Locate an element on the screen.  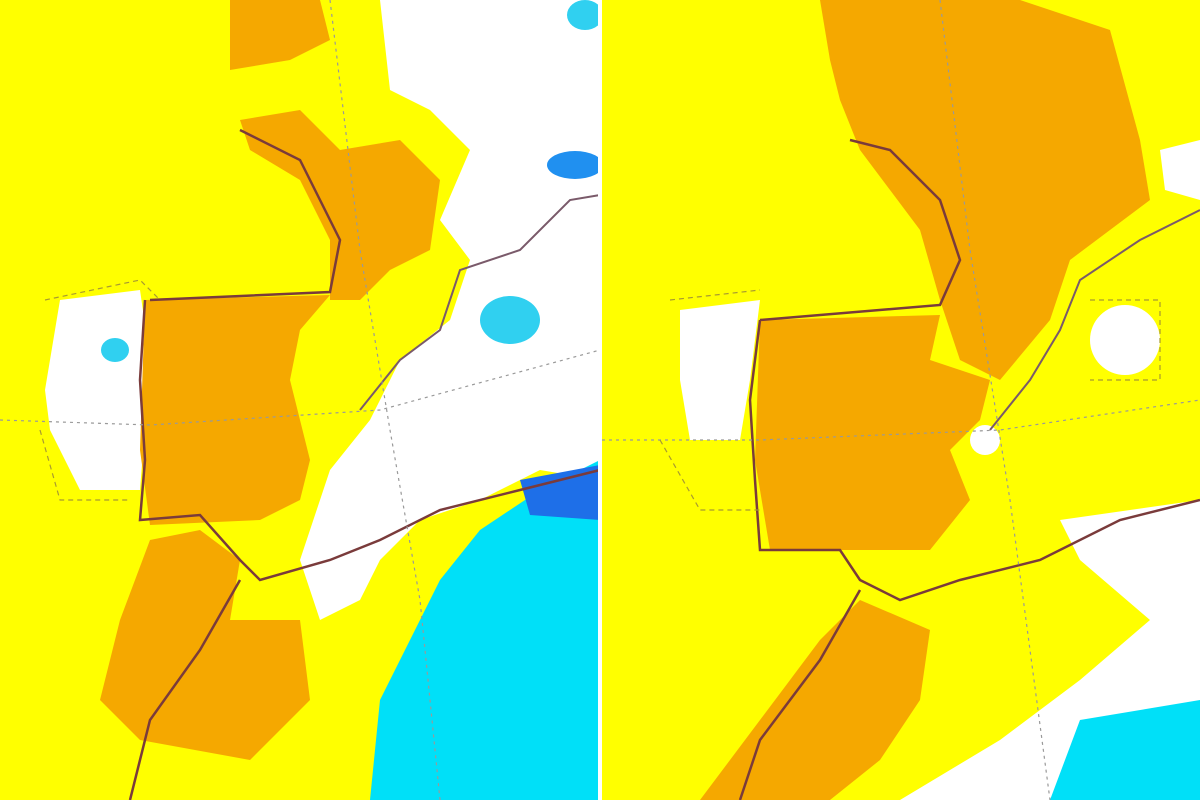
blue-patch is located at coordinates (575, 165).